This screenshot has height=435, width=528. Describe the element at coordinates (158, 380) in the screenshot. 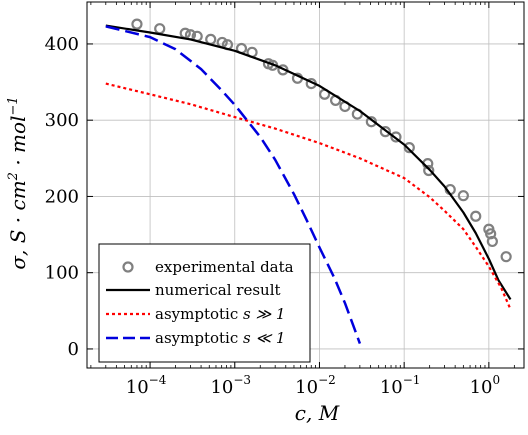

I see `x-tick-label-exp: −4` at that location.